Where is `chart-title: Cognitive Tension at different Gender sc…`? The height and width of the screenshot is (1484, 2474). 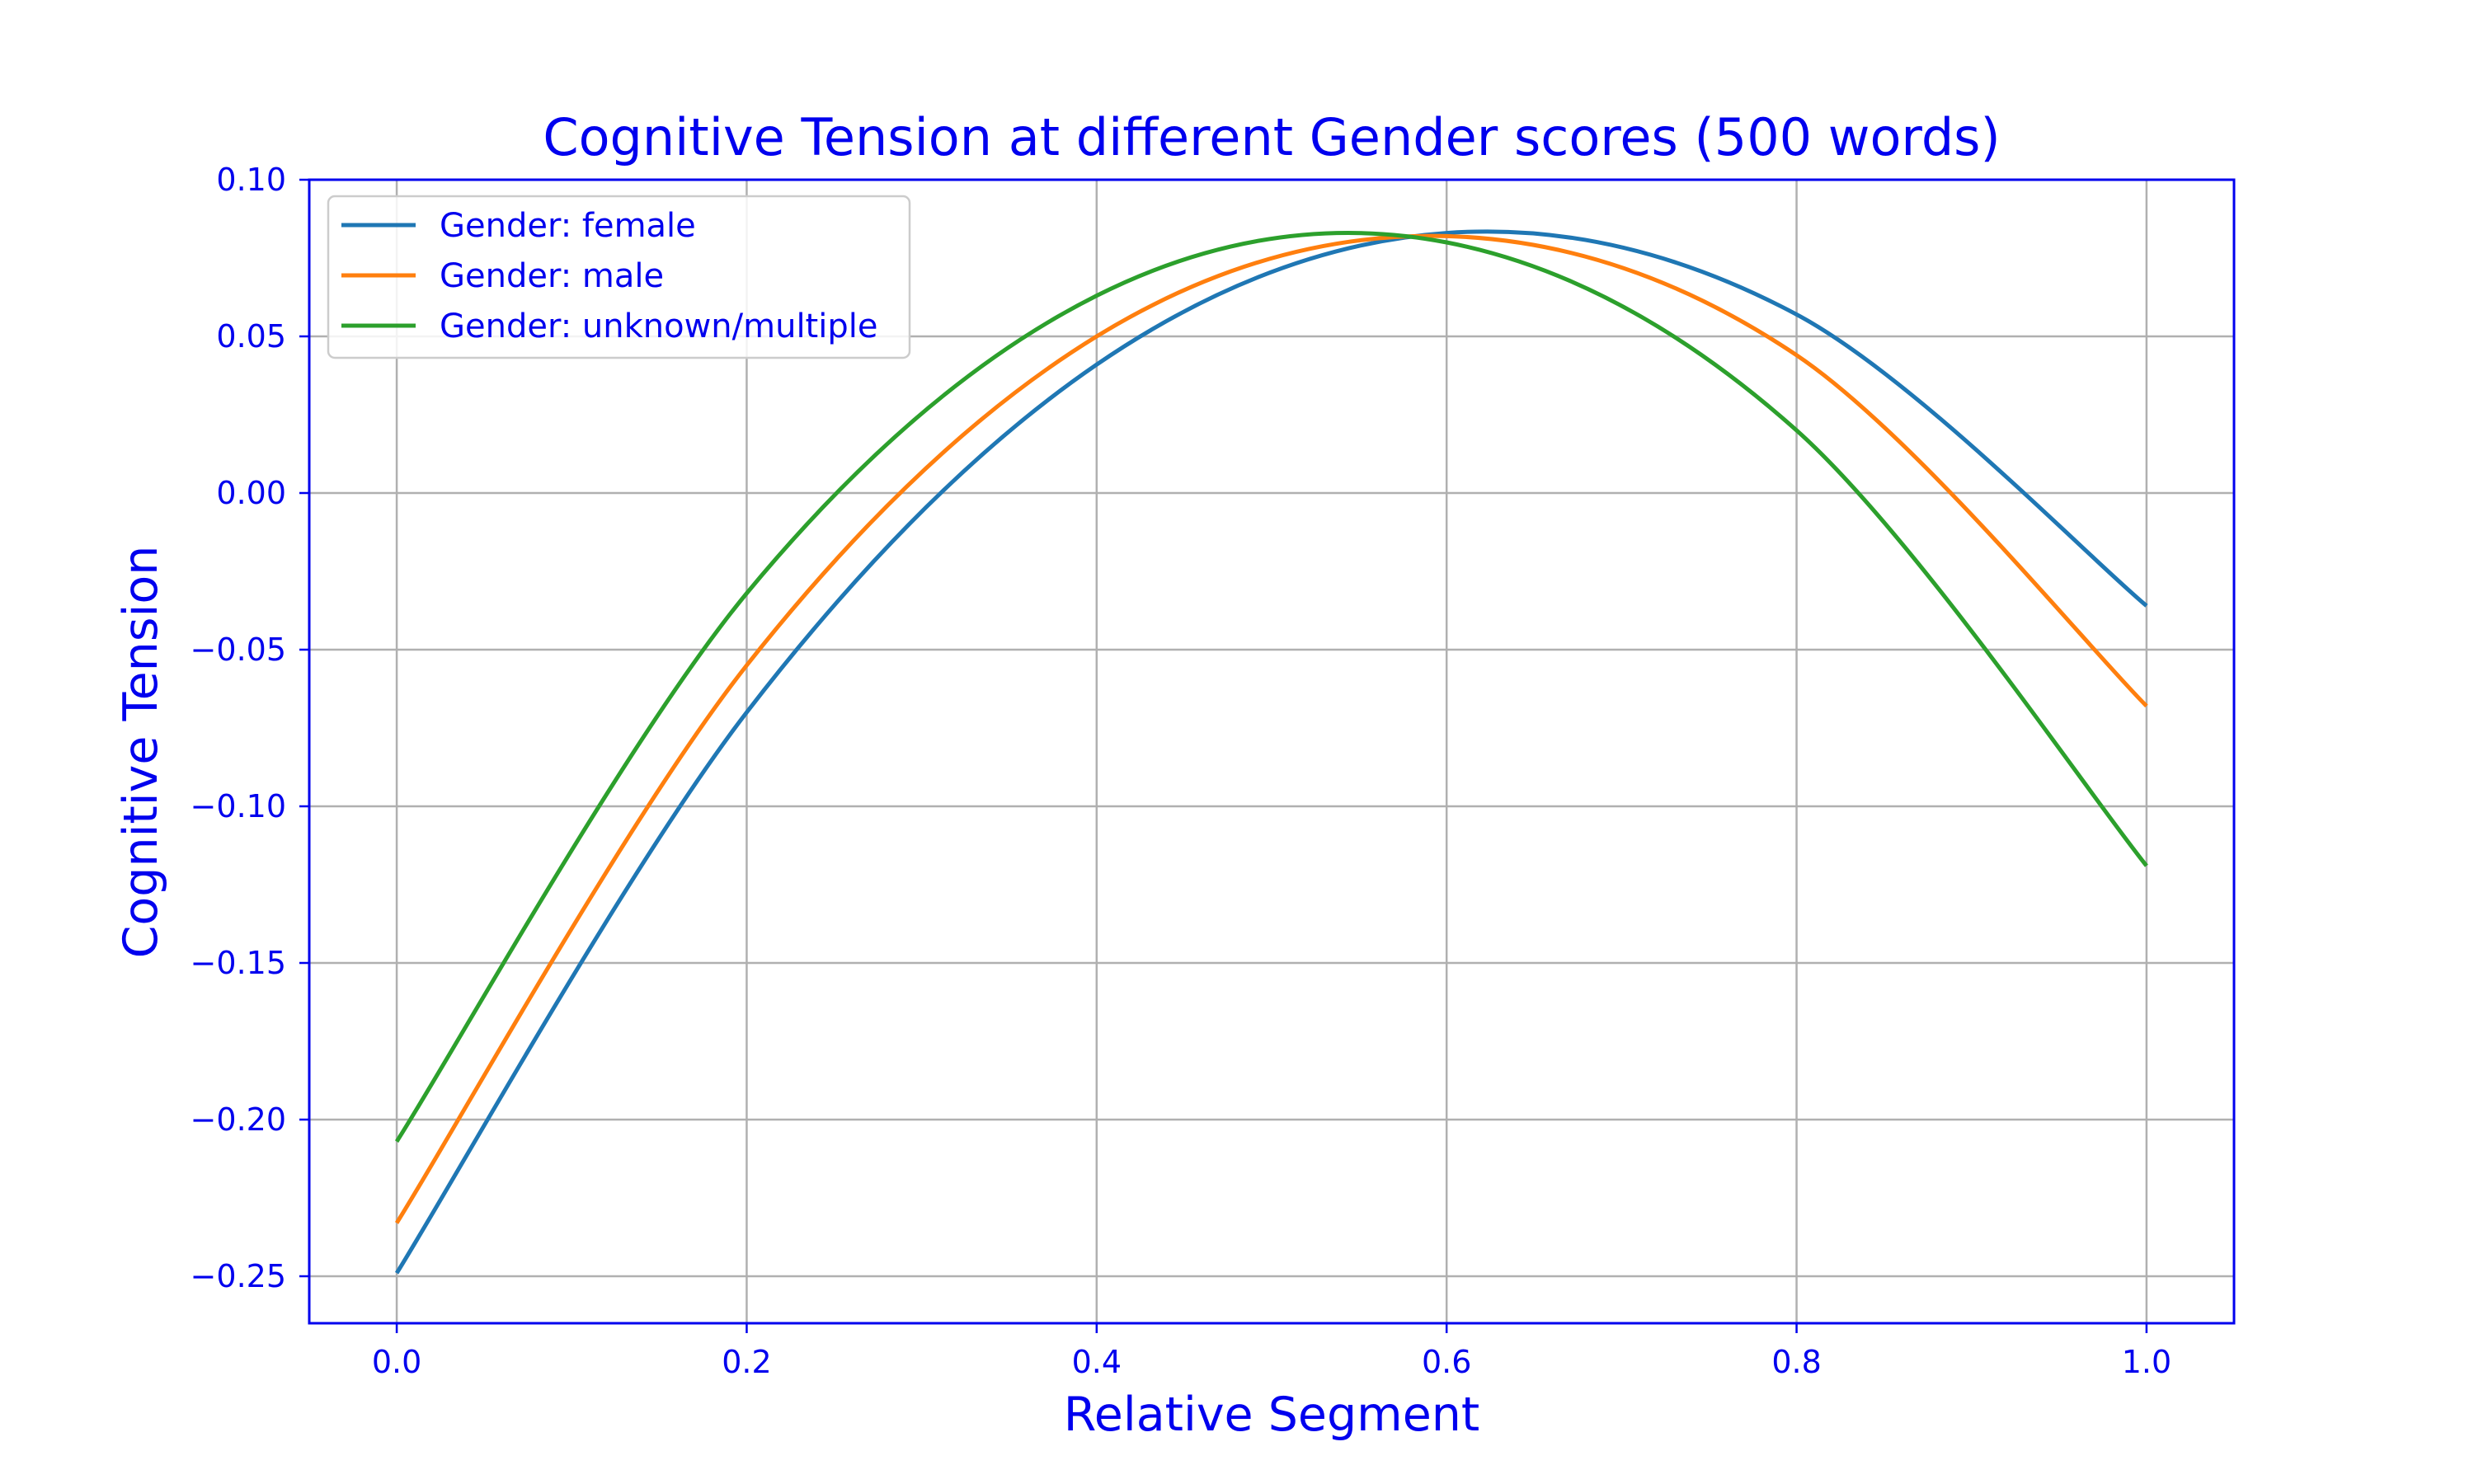 chart-title: Cognitive Tension at different Gender sc… is located at coordinates (1271, 137).